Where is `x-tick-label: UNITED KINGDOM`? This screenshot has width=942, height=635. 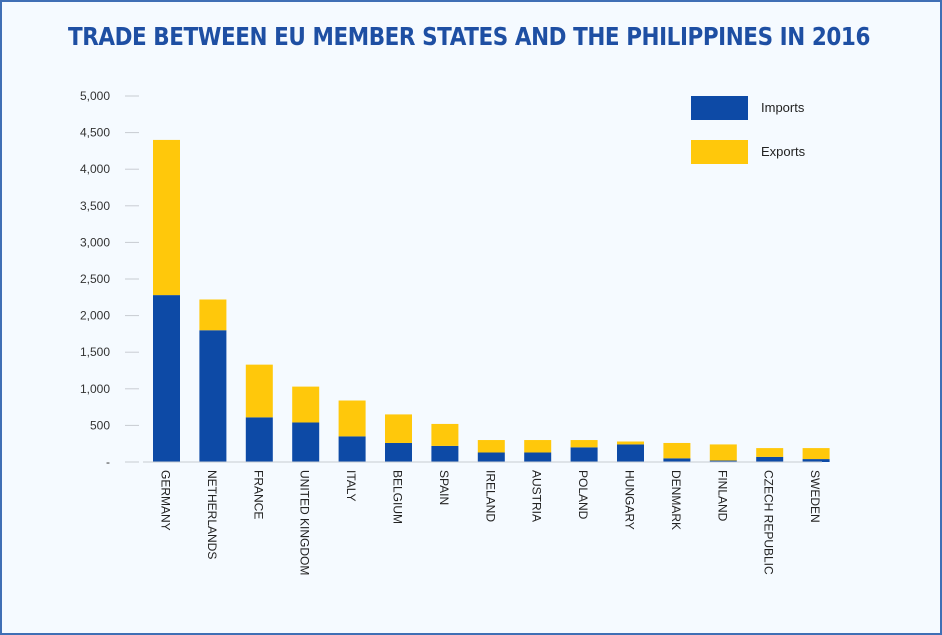 x-tick-label: UNITED KINGDOM is located at coordinates (305, 522).